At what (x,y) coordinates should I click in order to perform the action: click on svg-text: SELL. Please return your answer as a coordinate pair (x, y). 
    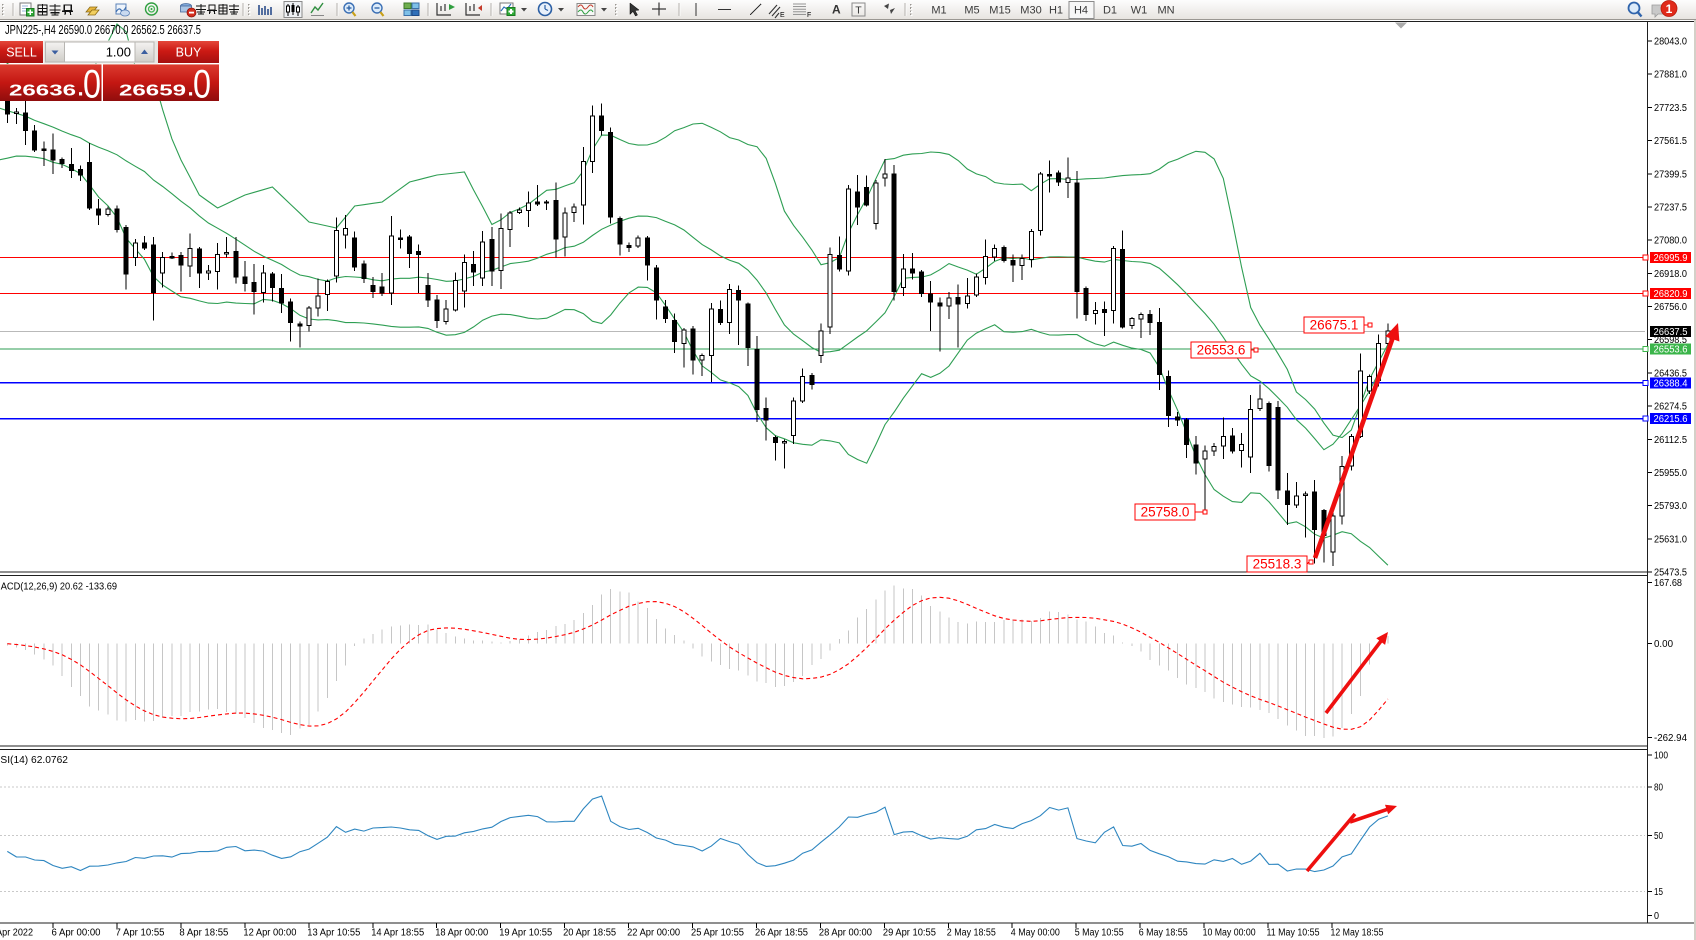
    Looking at the image, I should click on (21, 53).